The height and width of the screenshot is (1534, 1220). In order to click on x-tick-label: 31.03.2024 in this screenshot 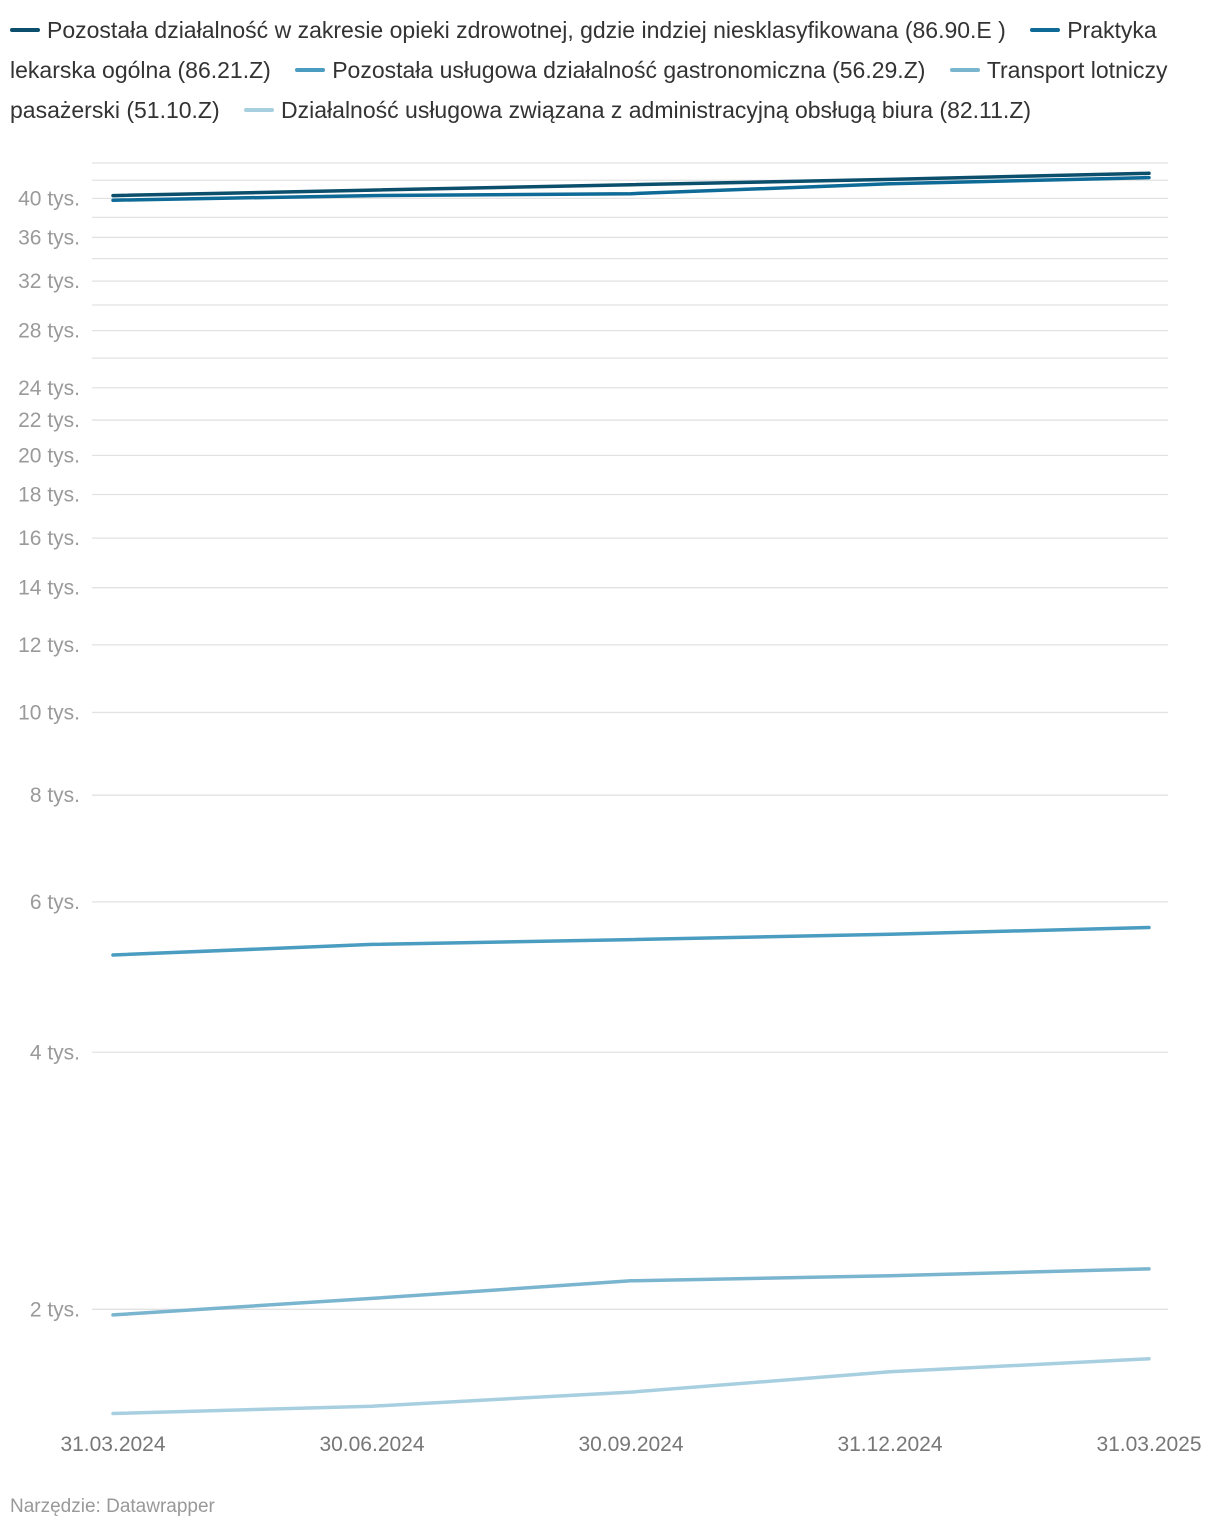, I will do `click(112, 1444)`.